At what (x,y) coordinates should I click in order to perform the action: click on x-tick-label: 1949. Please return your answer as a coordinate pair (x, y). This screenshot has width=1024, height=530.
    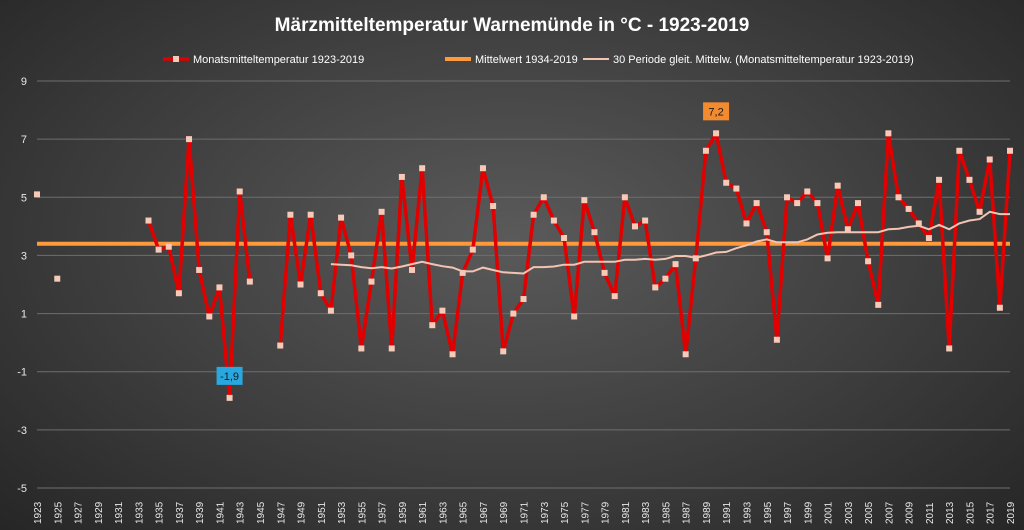
    Looking at the image, I should click on (302, 512).